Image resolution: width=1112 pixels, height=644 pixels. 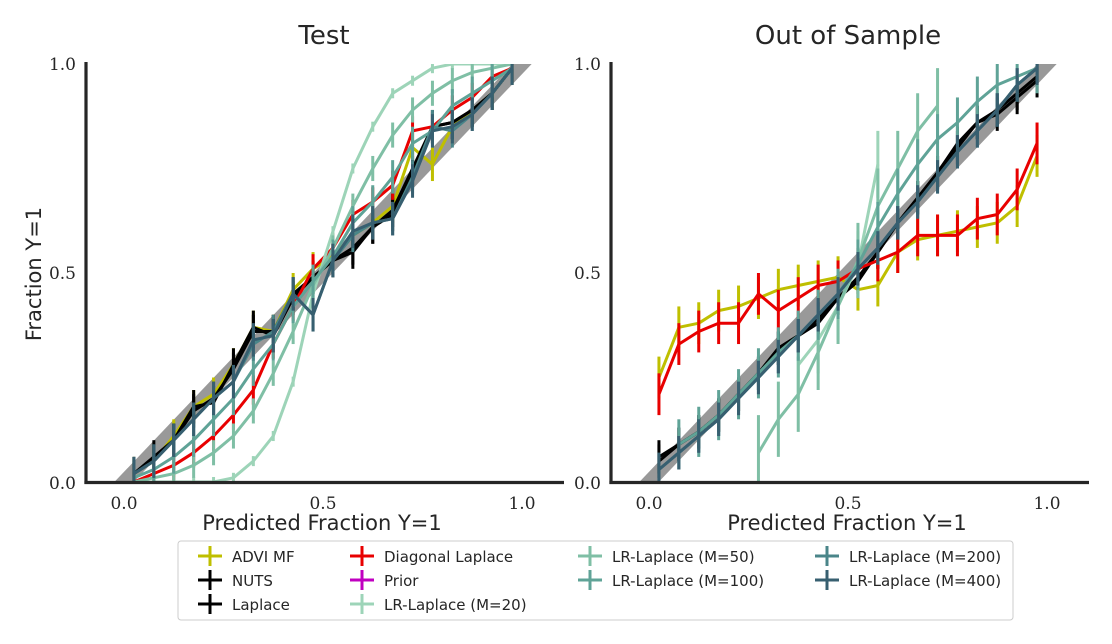 I want to click on legend-item-lr-laplace-m-50: LR-Laplace (M=50), so click(x=666, y=556).